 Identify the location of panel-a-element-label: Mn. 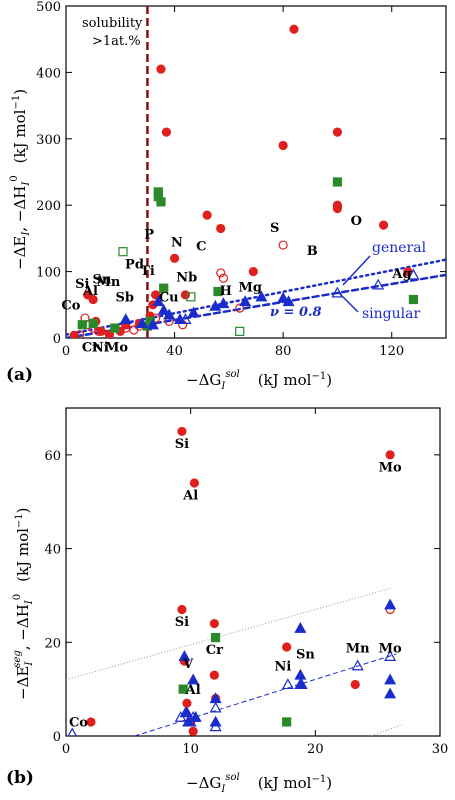
(108, 282).